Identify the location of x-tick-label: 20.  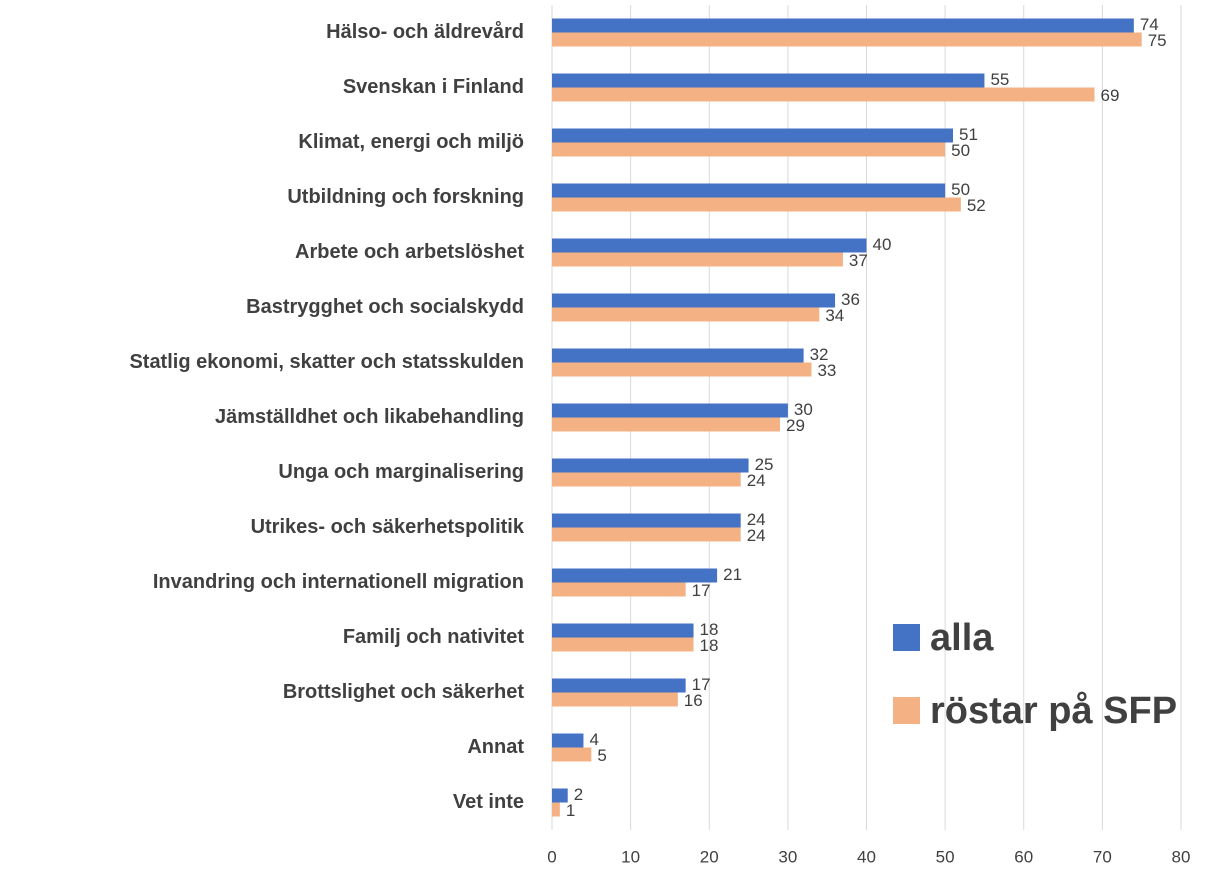
(709, 856).